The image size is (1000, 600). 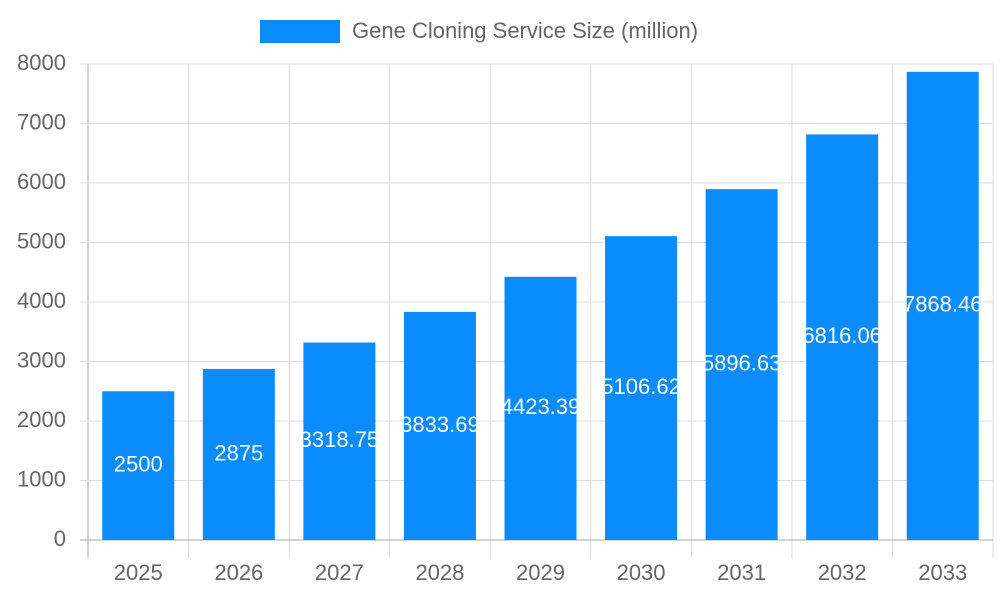 What do you see at coordinates (41, 181) in the screenshot?
I see `y-tick-label: 6000` at bounding box center [41, 181].